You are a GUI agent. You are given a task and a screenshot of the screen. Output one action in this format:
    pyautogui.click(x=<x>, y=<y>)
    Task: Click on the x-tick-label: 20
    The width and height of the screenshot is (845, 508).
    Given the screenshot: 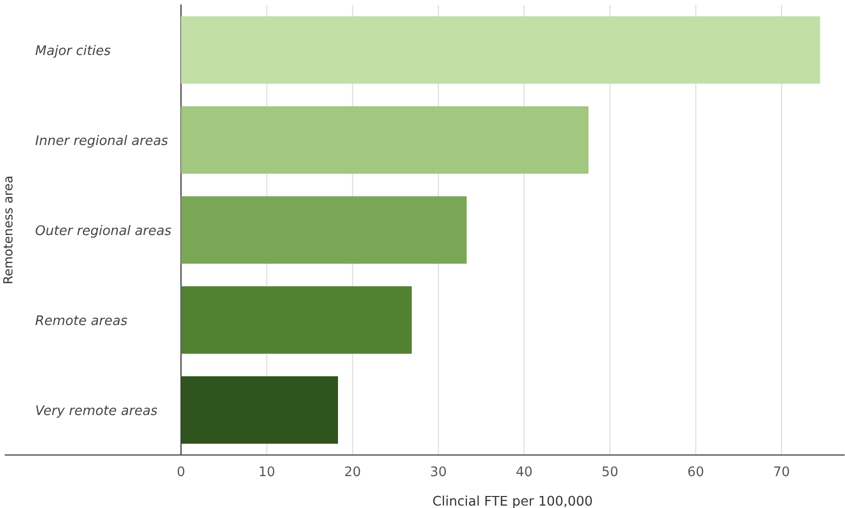 What is the action you would take?
    pyautogui.click(x=352, y=471)
    